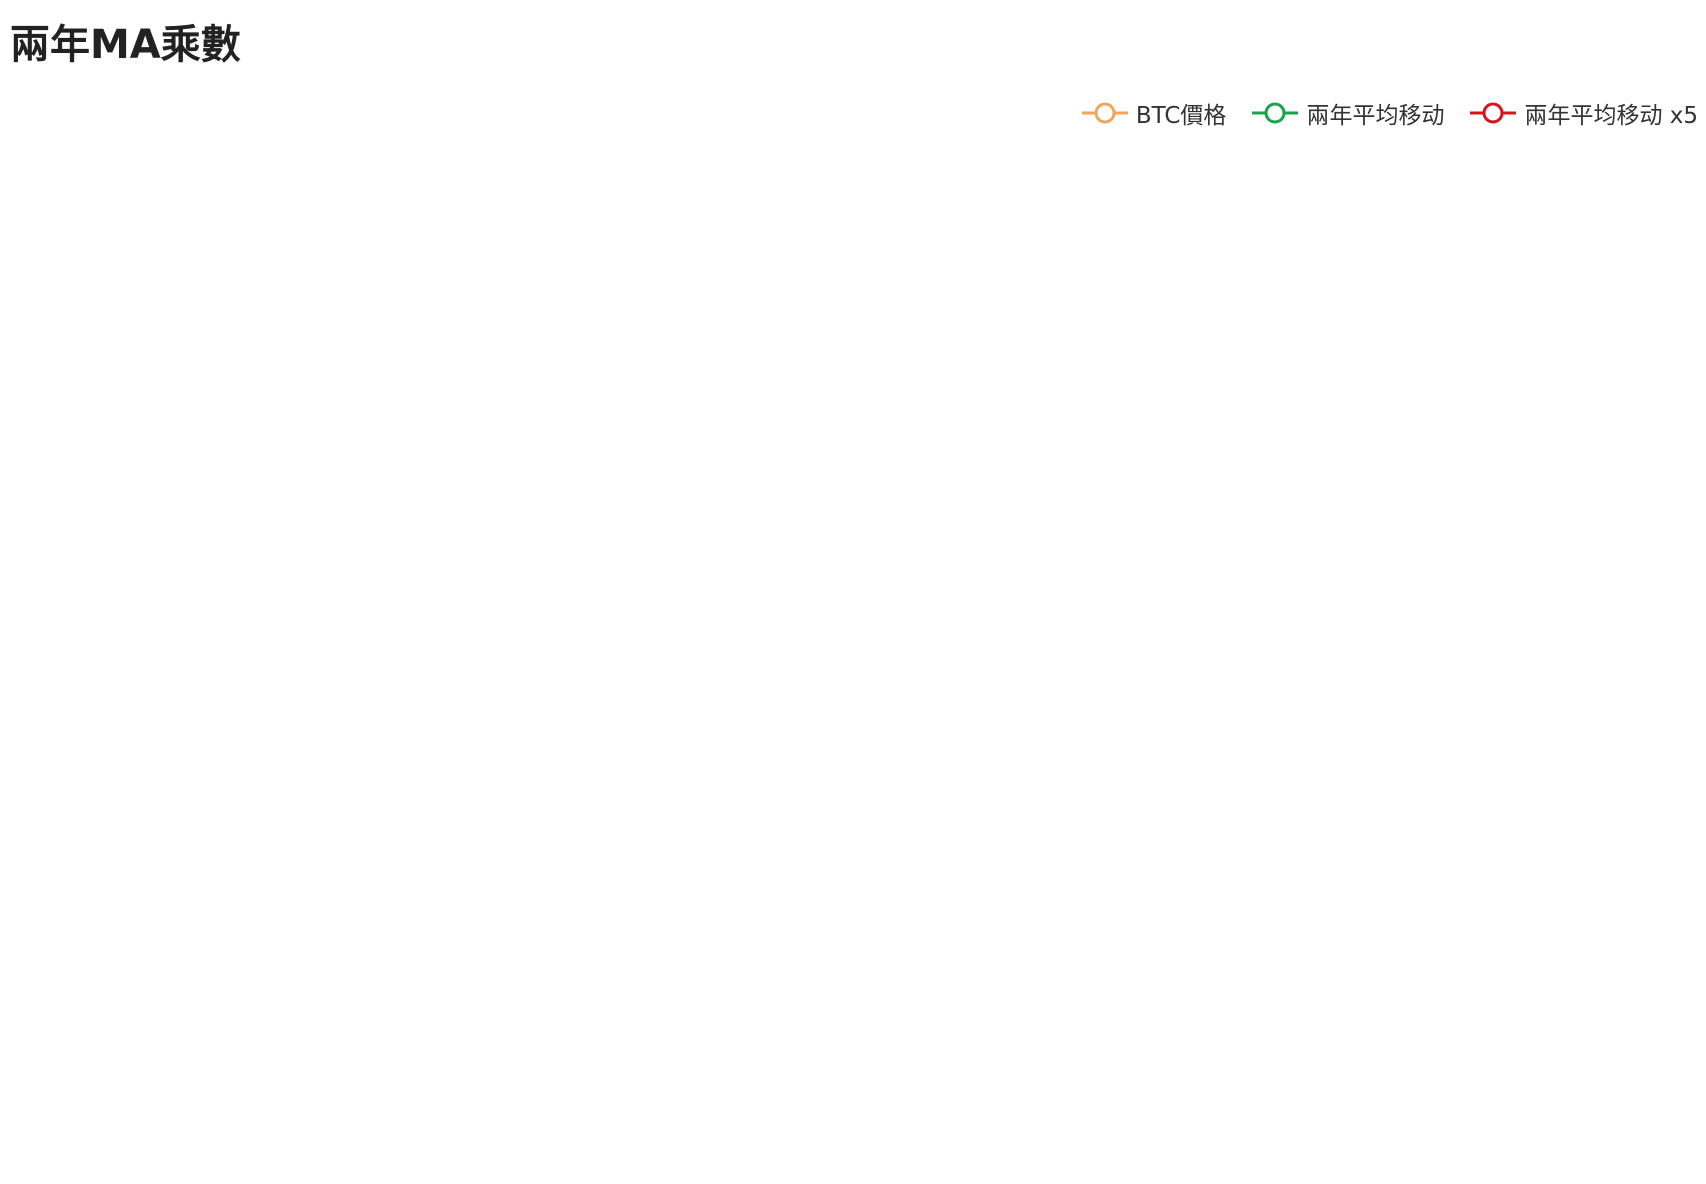 The width and height of the screenshot is (1706, 1184). I want to click on datazoom-handle-right, so click(1644, 1145).